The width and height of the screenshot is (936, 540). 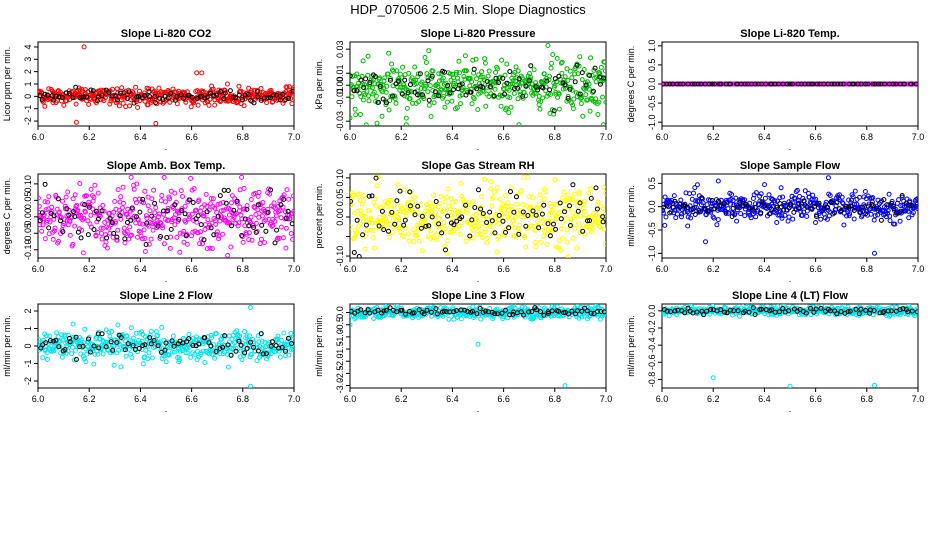 I want to click on y-tick-label: -0.10, so click(x=340, y=256).